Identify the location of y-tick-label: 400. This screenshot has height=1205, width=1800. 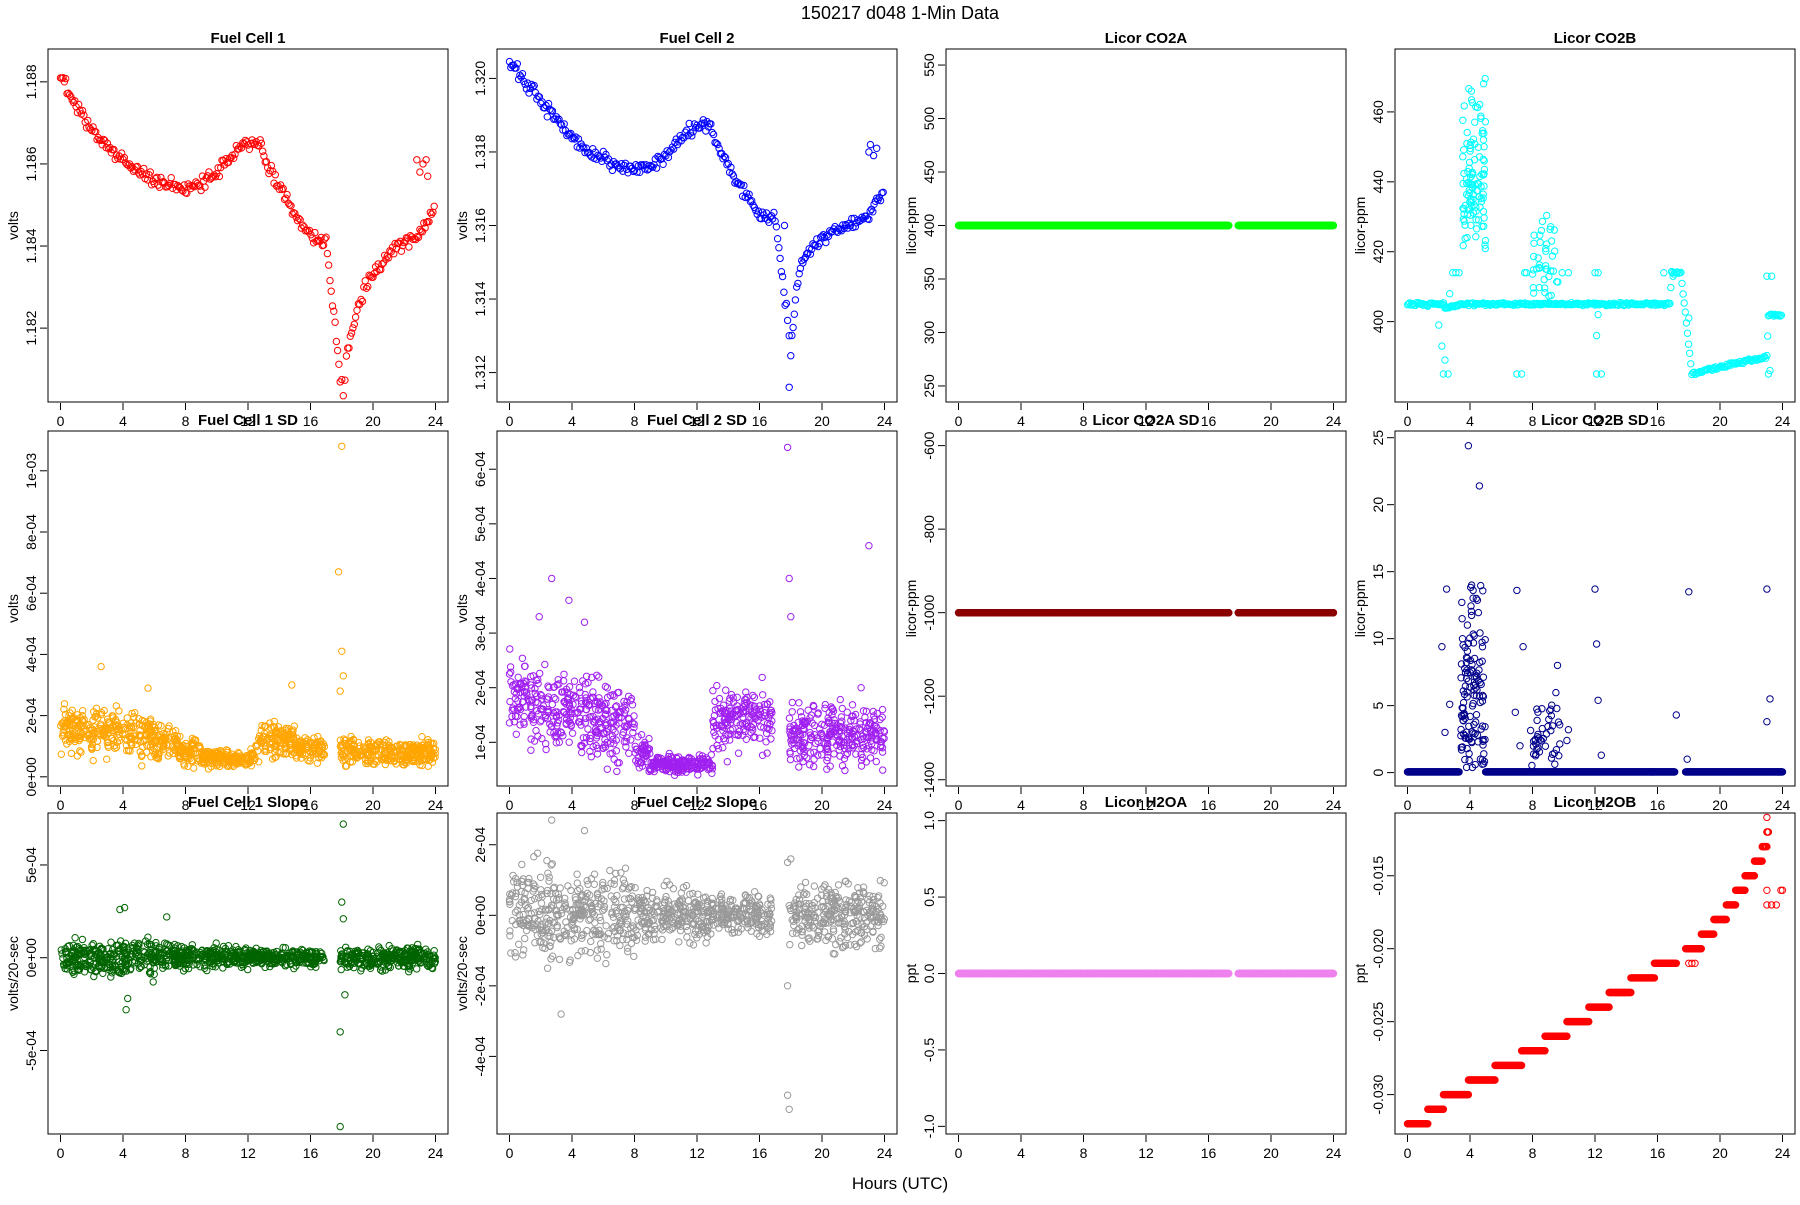
(929, 226).